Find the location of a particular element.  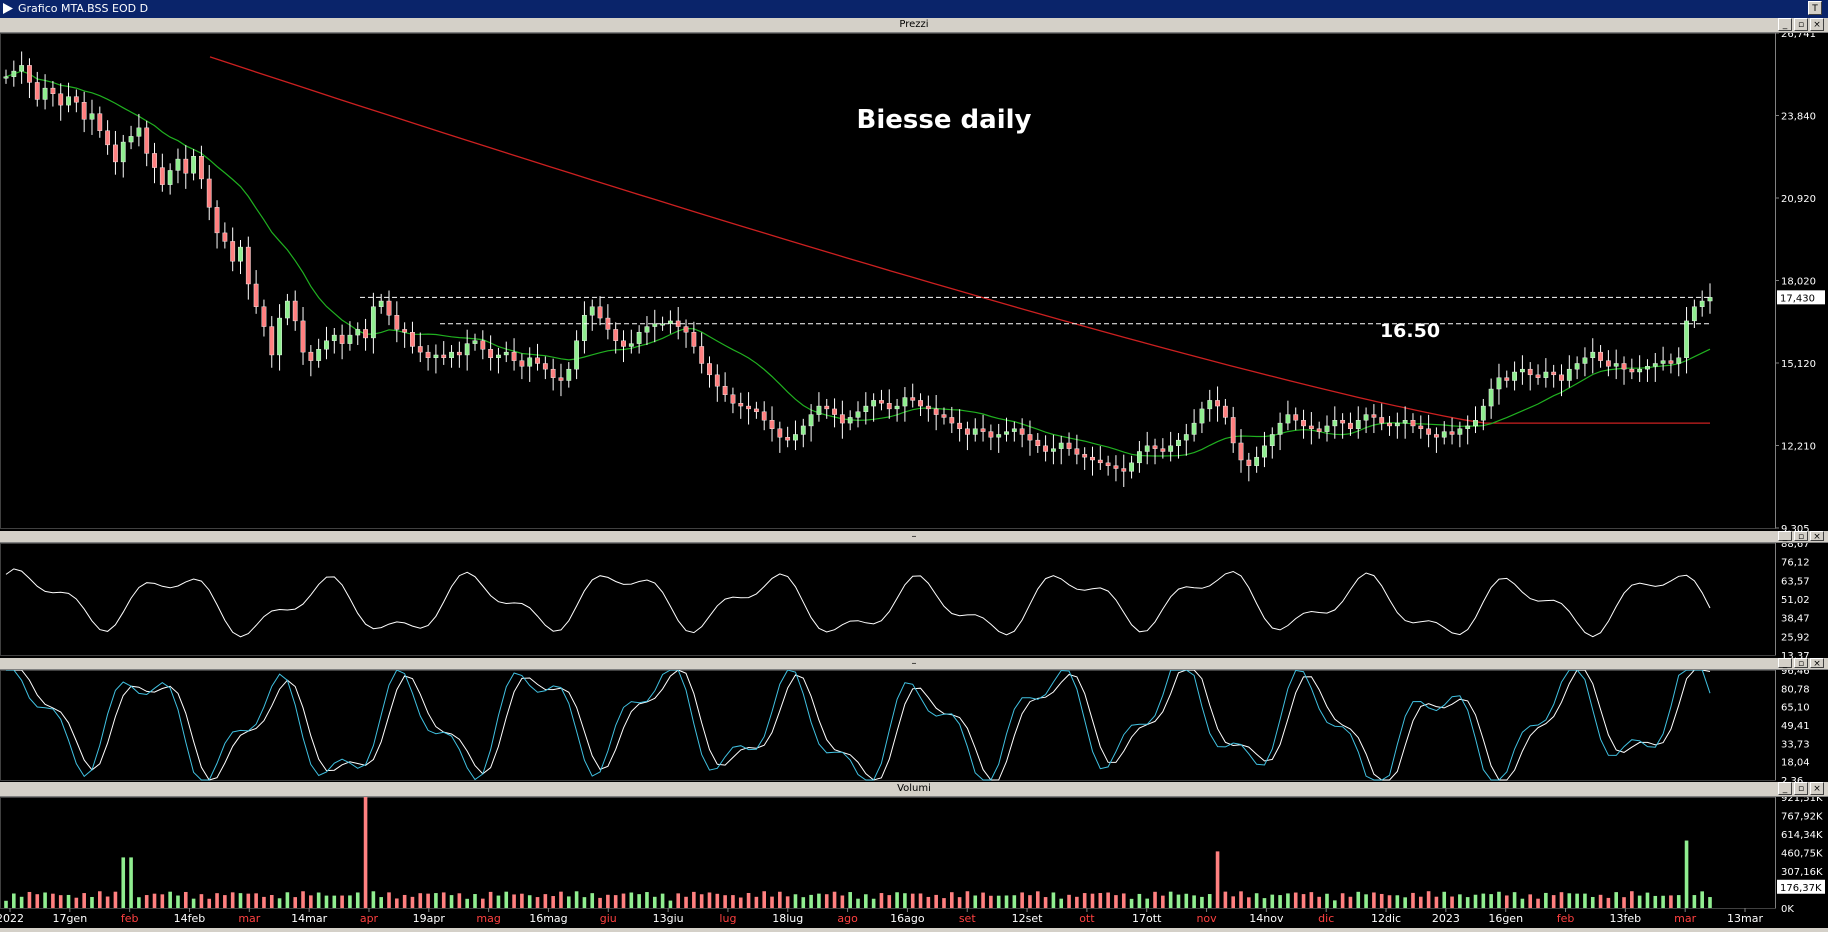

last-volume-box is located at coordinates (1801, 886).